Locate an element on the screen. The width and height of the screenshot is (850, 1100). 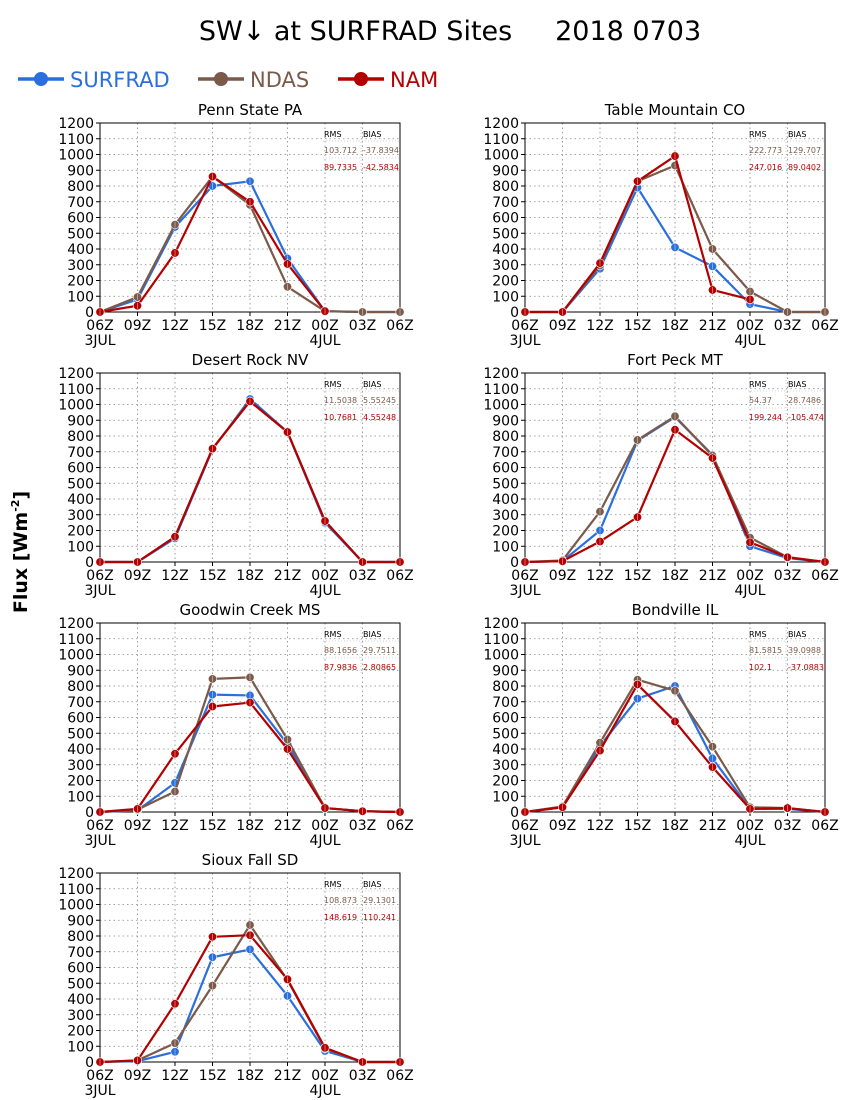
stats-ndas-bias: 28.7486 is located at coordinates (804, 400).